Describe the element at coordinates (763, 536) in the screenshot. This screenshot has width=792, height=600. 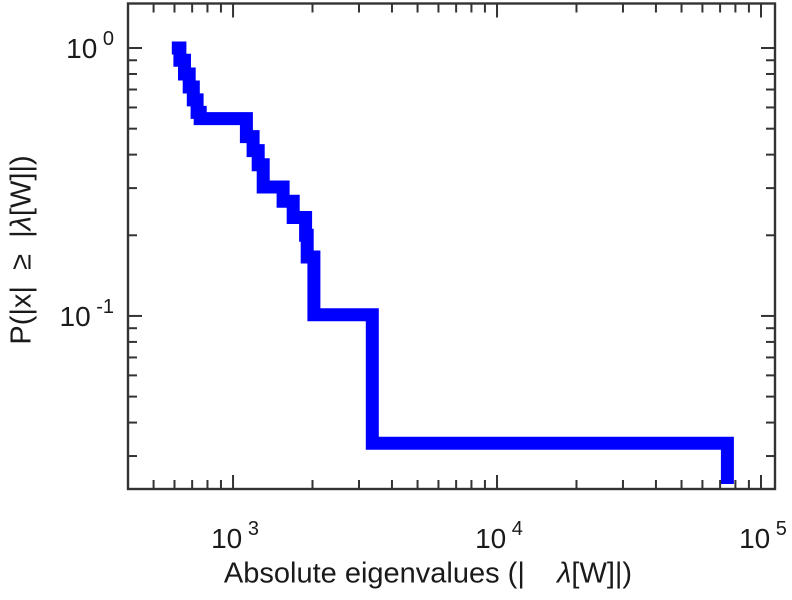
I see `x-tick-label-10e5: 10 5` at that location.